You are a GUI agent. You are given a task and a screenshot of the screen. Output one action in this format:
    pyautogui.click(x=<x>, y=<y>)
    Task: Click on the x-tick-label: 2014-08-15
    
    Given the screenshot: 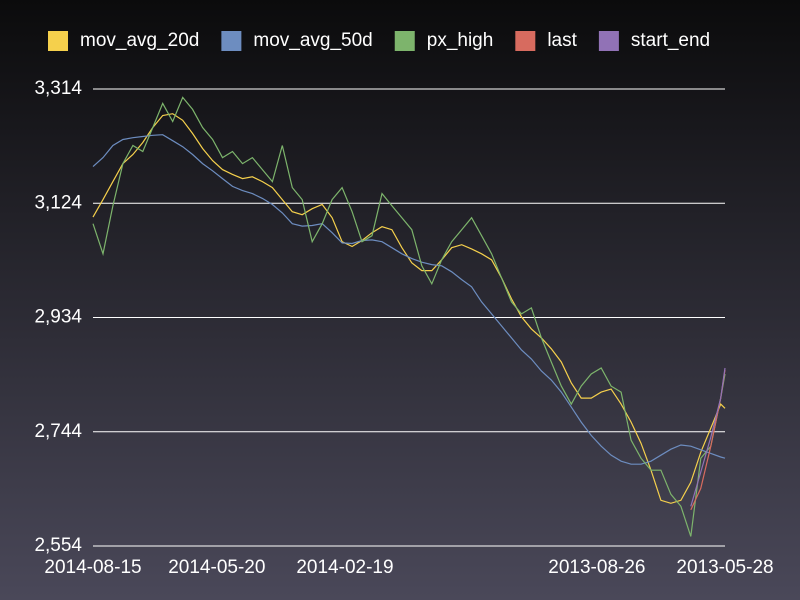 What is the action you would take?
    pyautogui.click(x=92, y=567)
    